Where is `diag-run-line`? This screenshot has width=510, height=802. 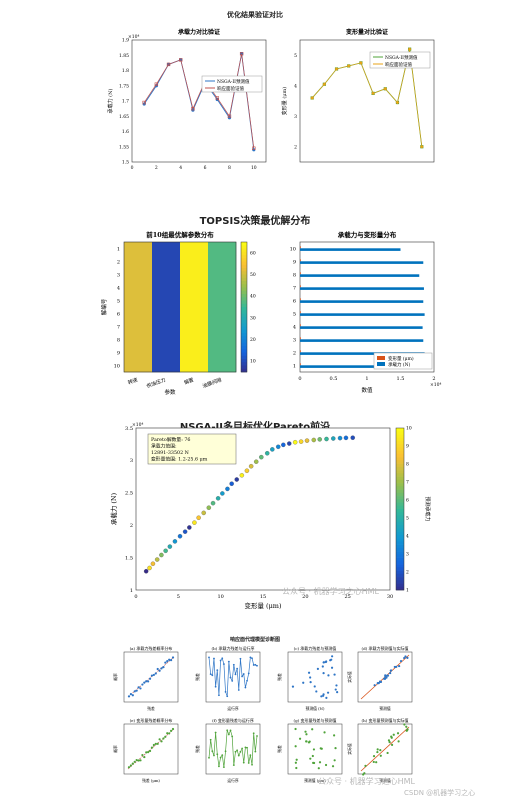 diag-run-line is located at coordinates (233, 748).